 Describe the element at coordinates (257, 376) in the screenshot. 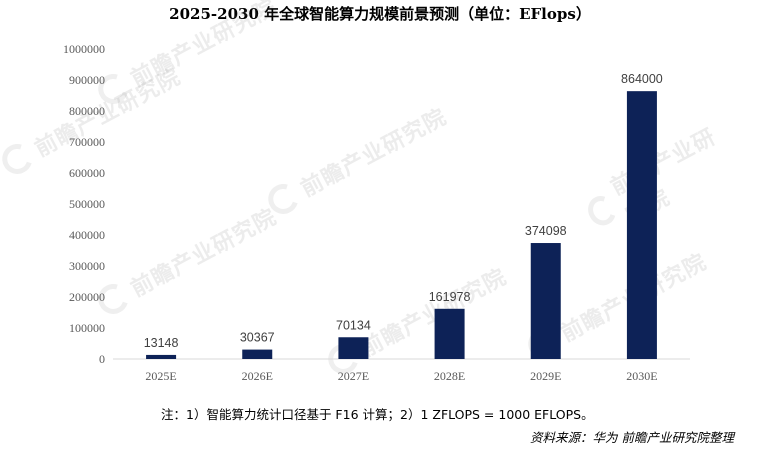

I see `x-tick-label: 2026E` at that location.